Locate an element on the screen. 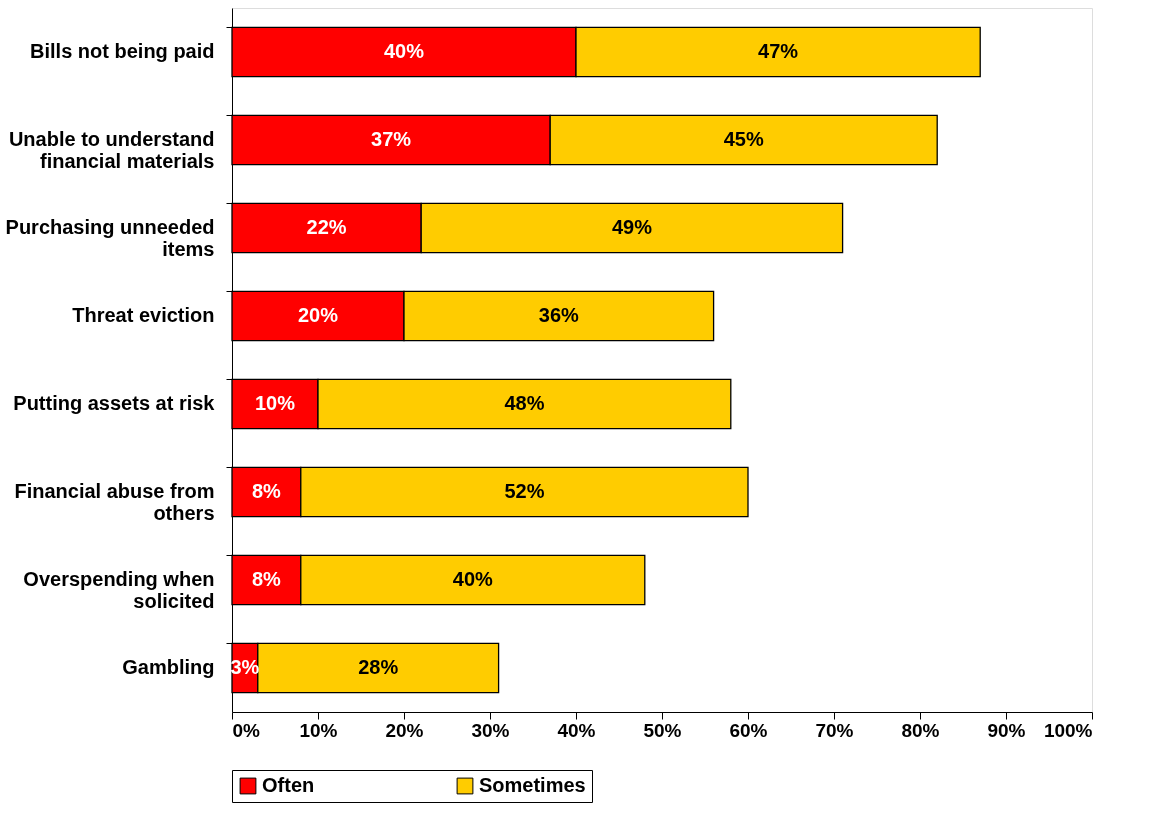  data-label: 48% is located at coordinates (524, 403).